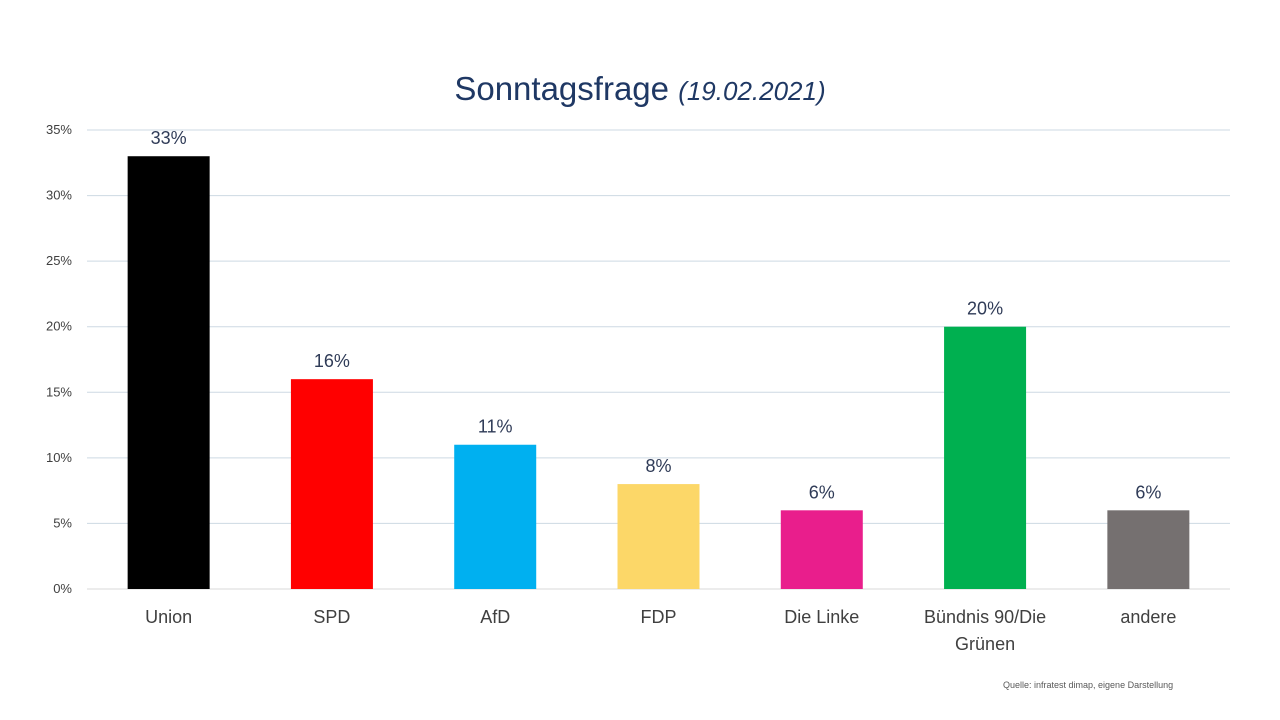  What do you see at coordinates (821, 617) in the screenshot?
I see `x-tick-label: Die Linke` at bounding box center [821, 617].